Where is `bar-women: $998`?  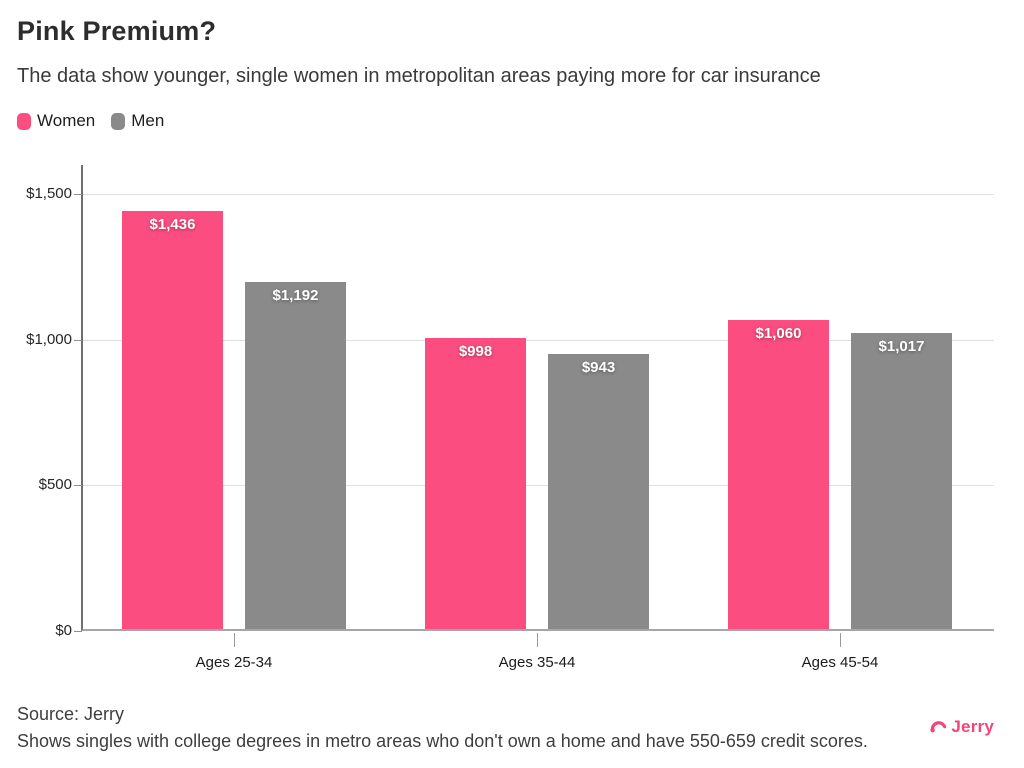 bar-women: $998 is located at coordinates (475, 483).